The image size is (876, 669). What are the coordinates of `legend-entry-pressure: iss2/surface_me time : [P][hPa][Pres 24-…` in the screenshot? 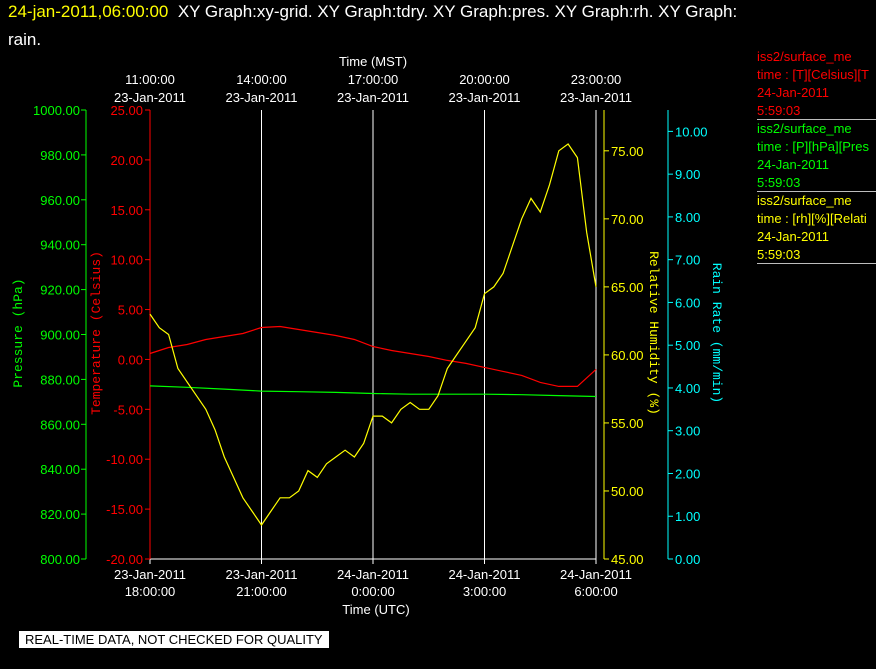 It's located at (816, 156).